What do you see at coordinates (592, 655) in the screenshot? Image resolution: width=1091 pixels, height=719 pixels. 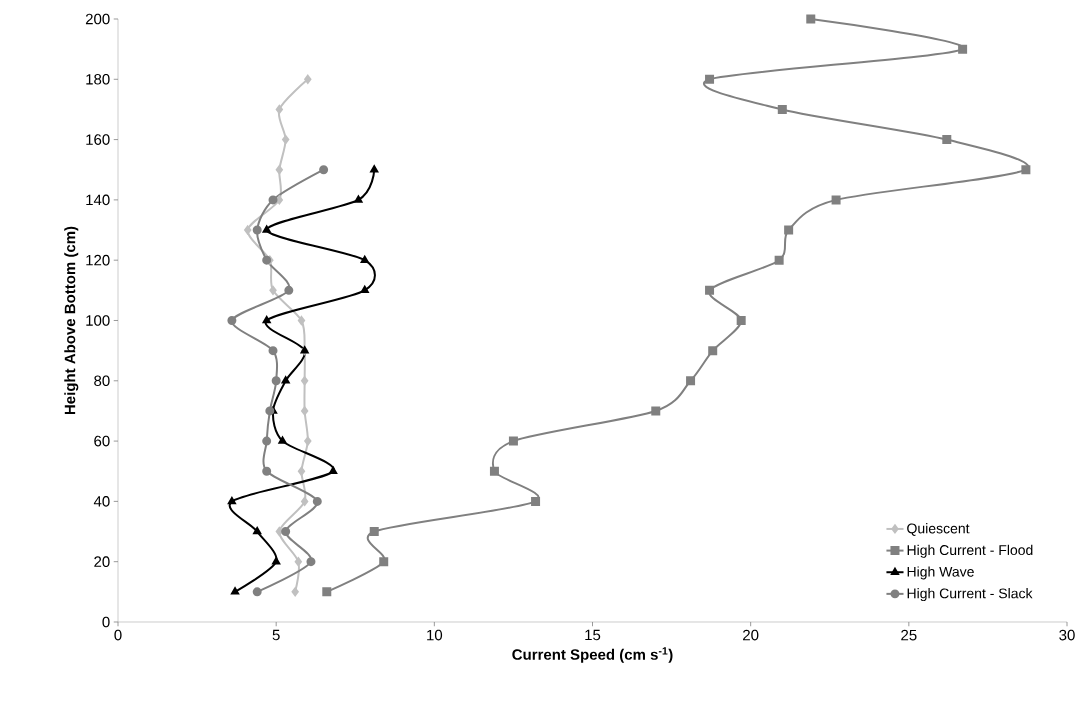 I see `x-axis-title: Current Speed (cm s$^{-1}$)` at bounding box center [592, 655].